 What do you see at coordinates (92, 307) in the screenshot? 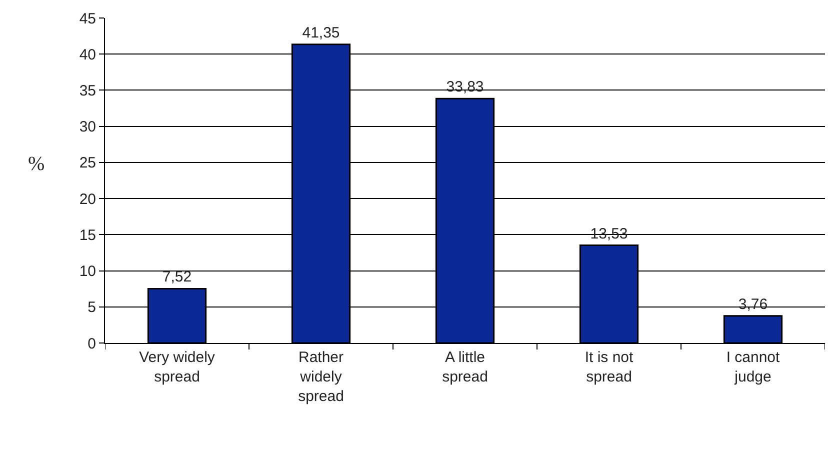
I see `y-tick-label: 5` at bounding box center [92, 307].